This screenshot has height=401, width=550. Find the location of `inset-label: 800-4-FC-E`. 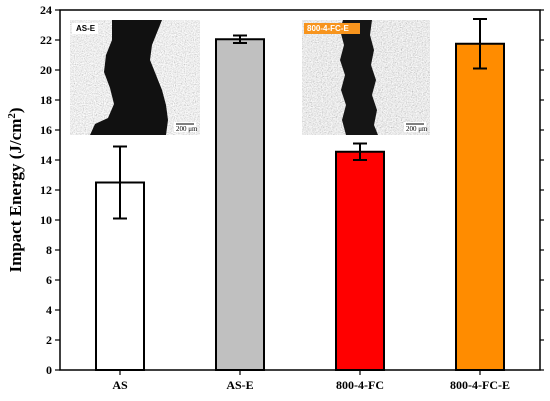

inset-label: 800-4-FC-E is located at coordinates (328, 28).